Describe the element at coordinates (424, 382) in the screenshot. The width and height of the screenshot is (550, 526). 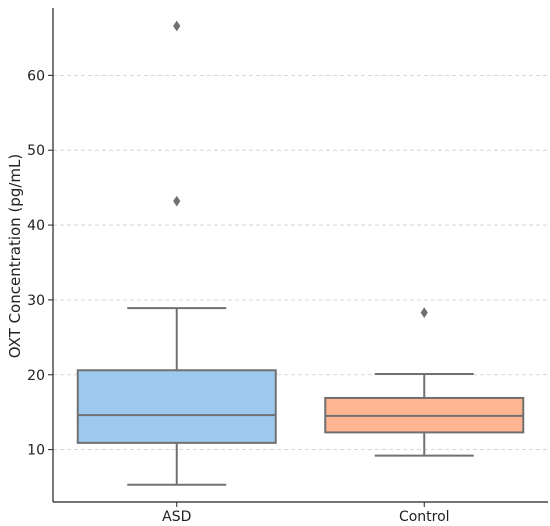
I see `box-control` at that location.